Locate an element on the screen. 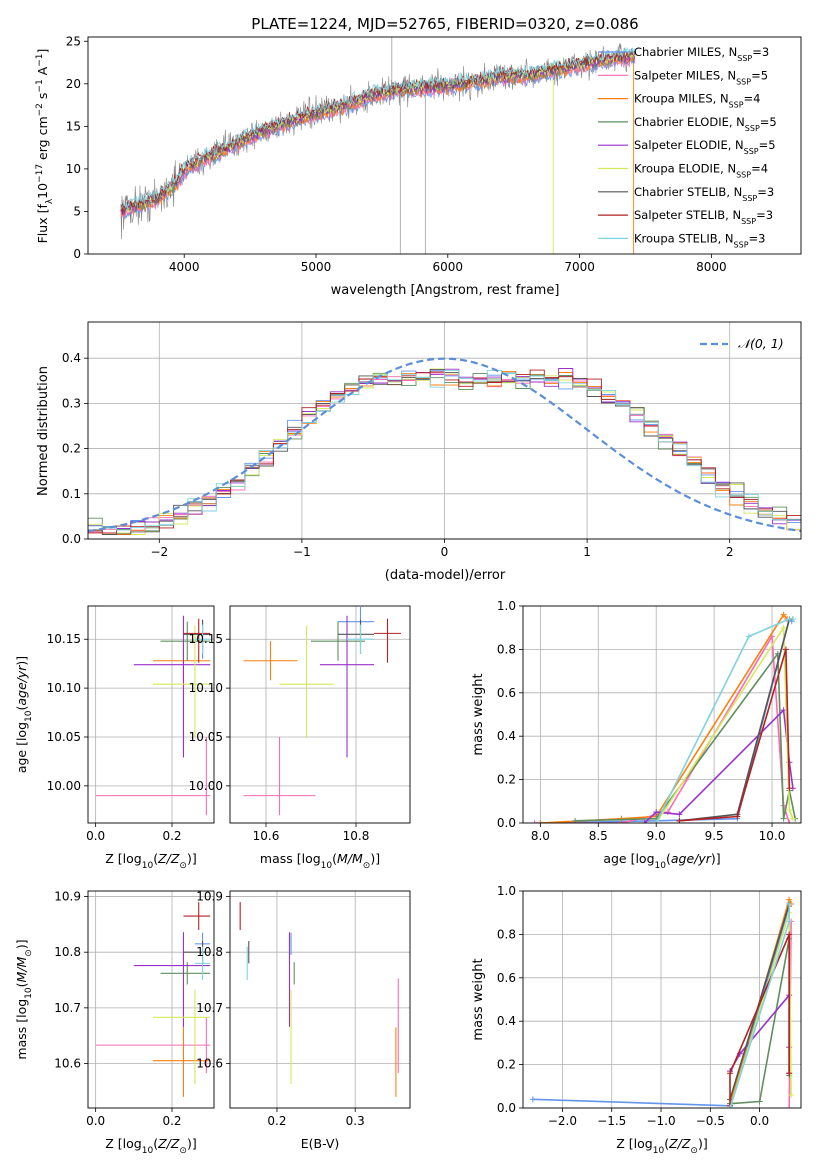 The image size is (819, 1170). weight-line-salpeter_miles is located at coordinates (662, 729).